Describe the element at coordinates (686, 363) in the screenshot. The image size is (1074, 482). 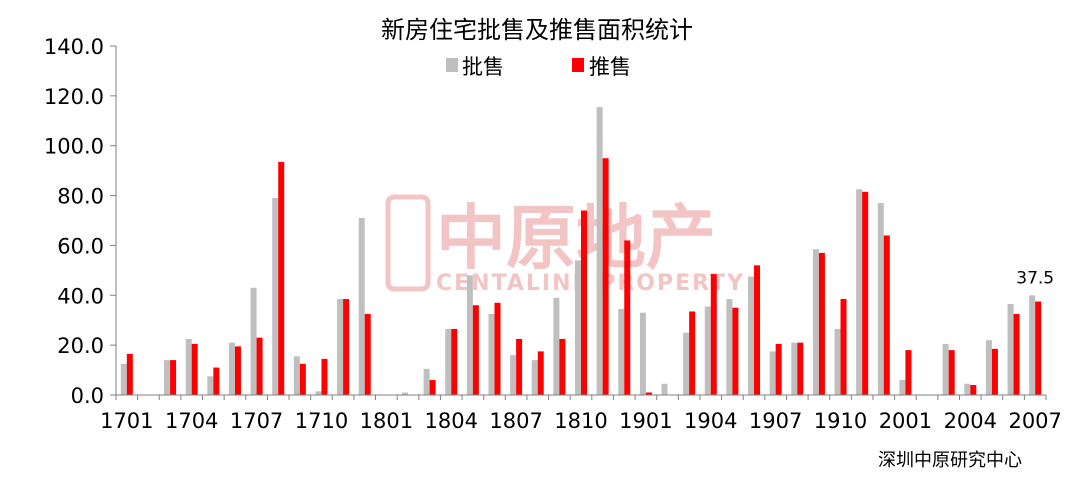
I see `bar-pishou-1903` at that location.